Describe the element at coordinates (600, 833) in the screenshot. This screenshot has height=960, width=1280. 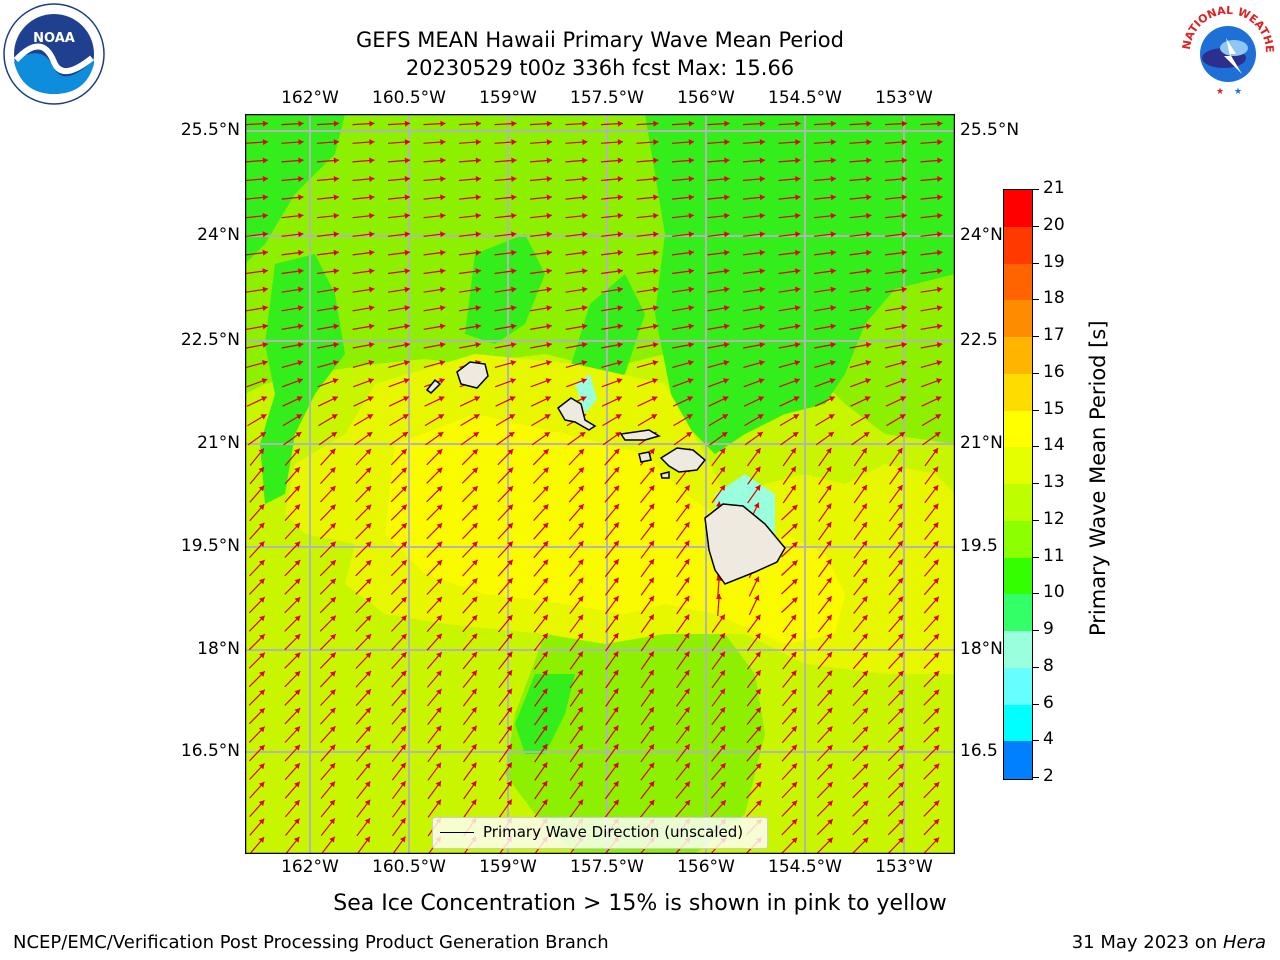
I see `map-legend: Primary Wave Direction (unscaled)` at that location.